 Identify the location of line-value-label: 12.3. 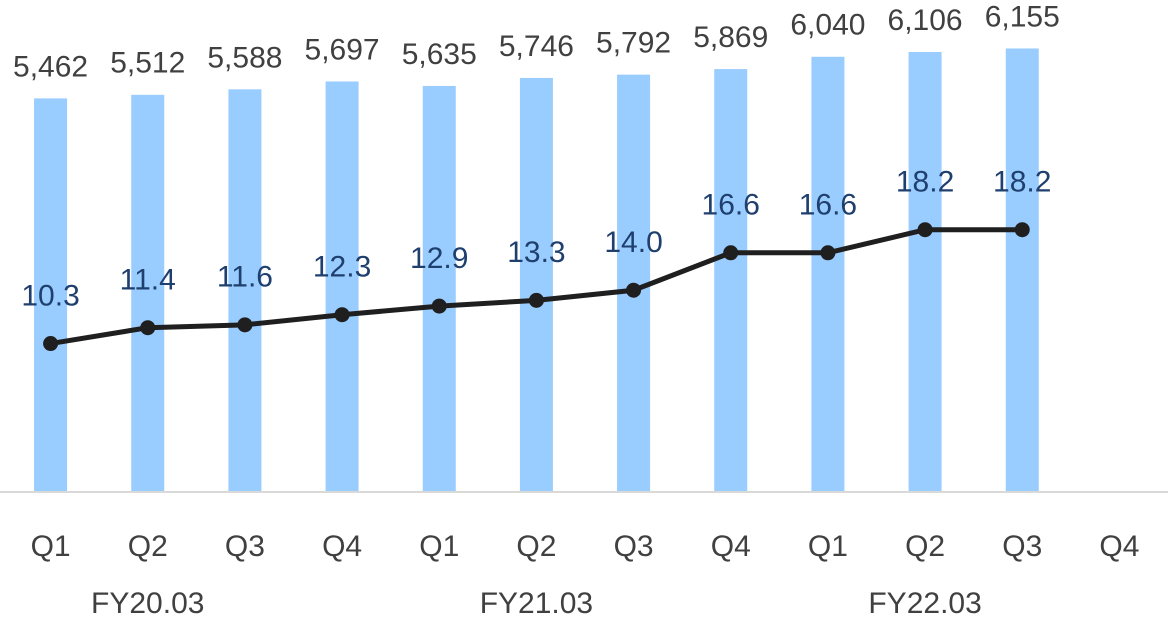
(342, 267).